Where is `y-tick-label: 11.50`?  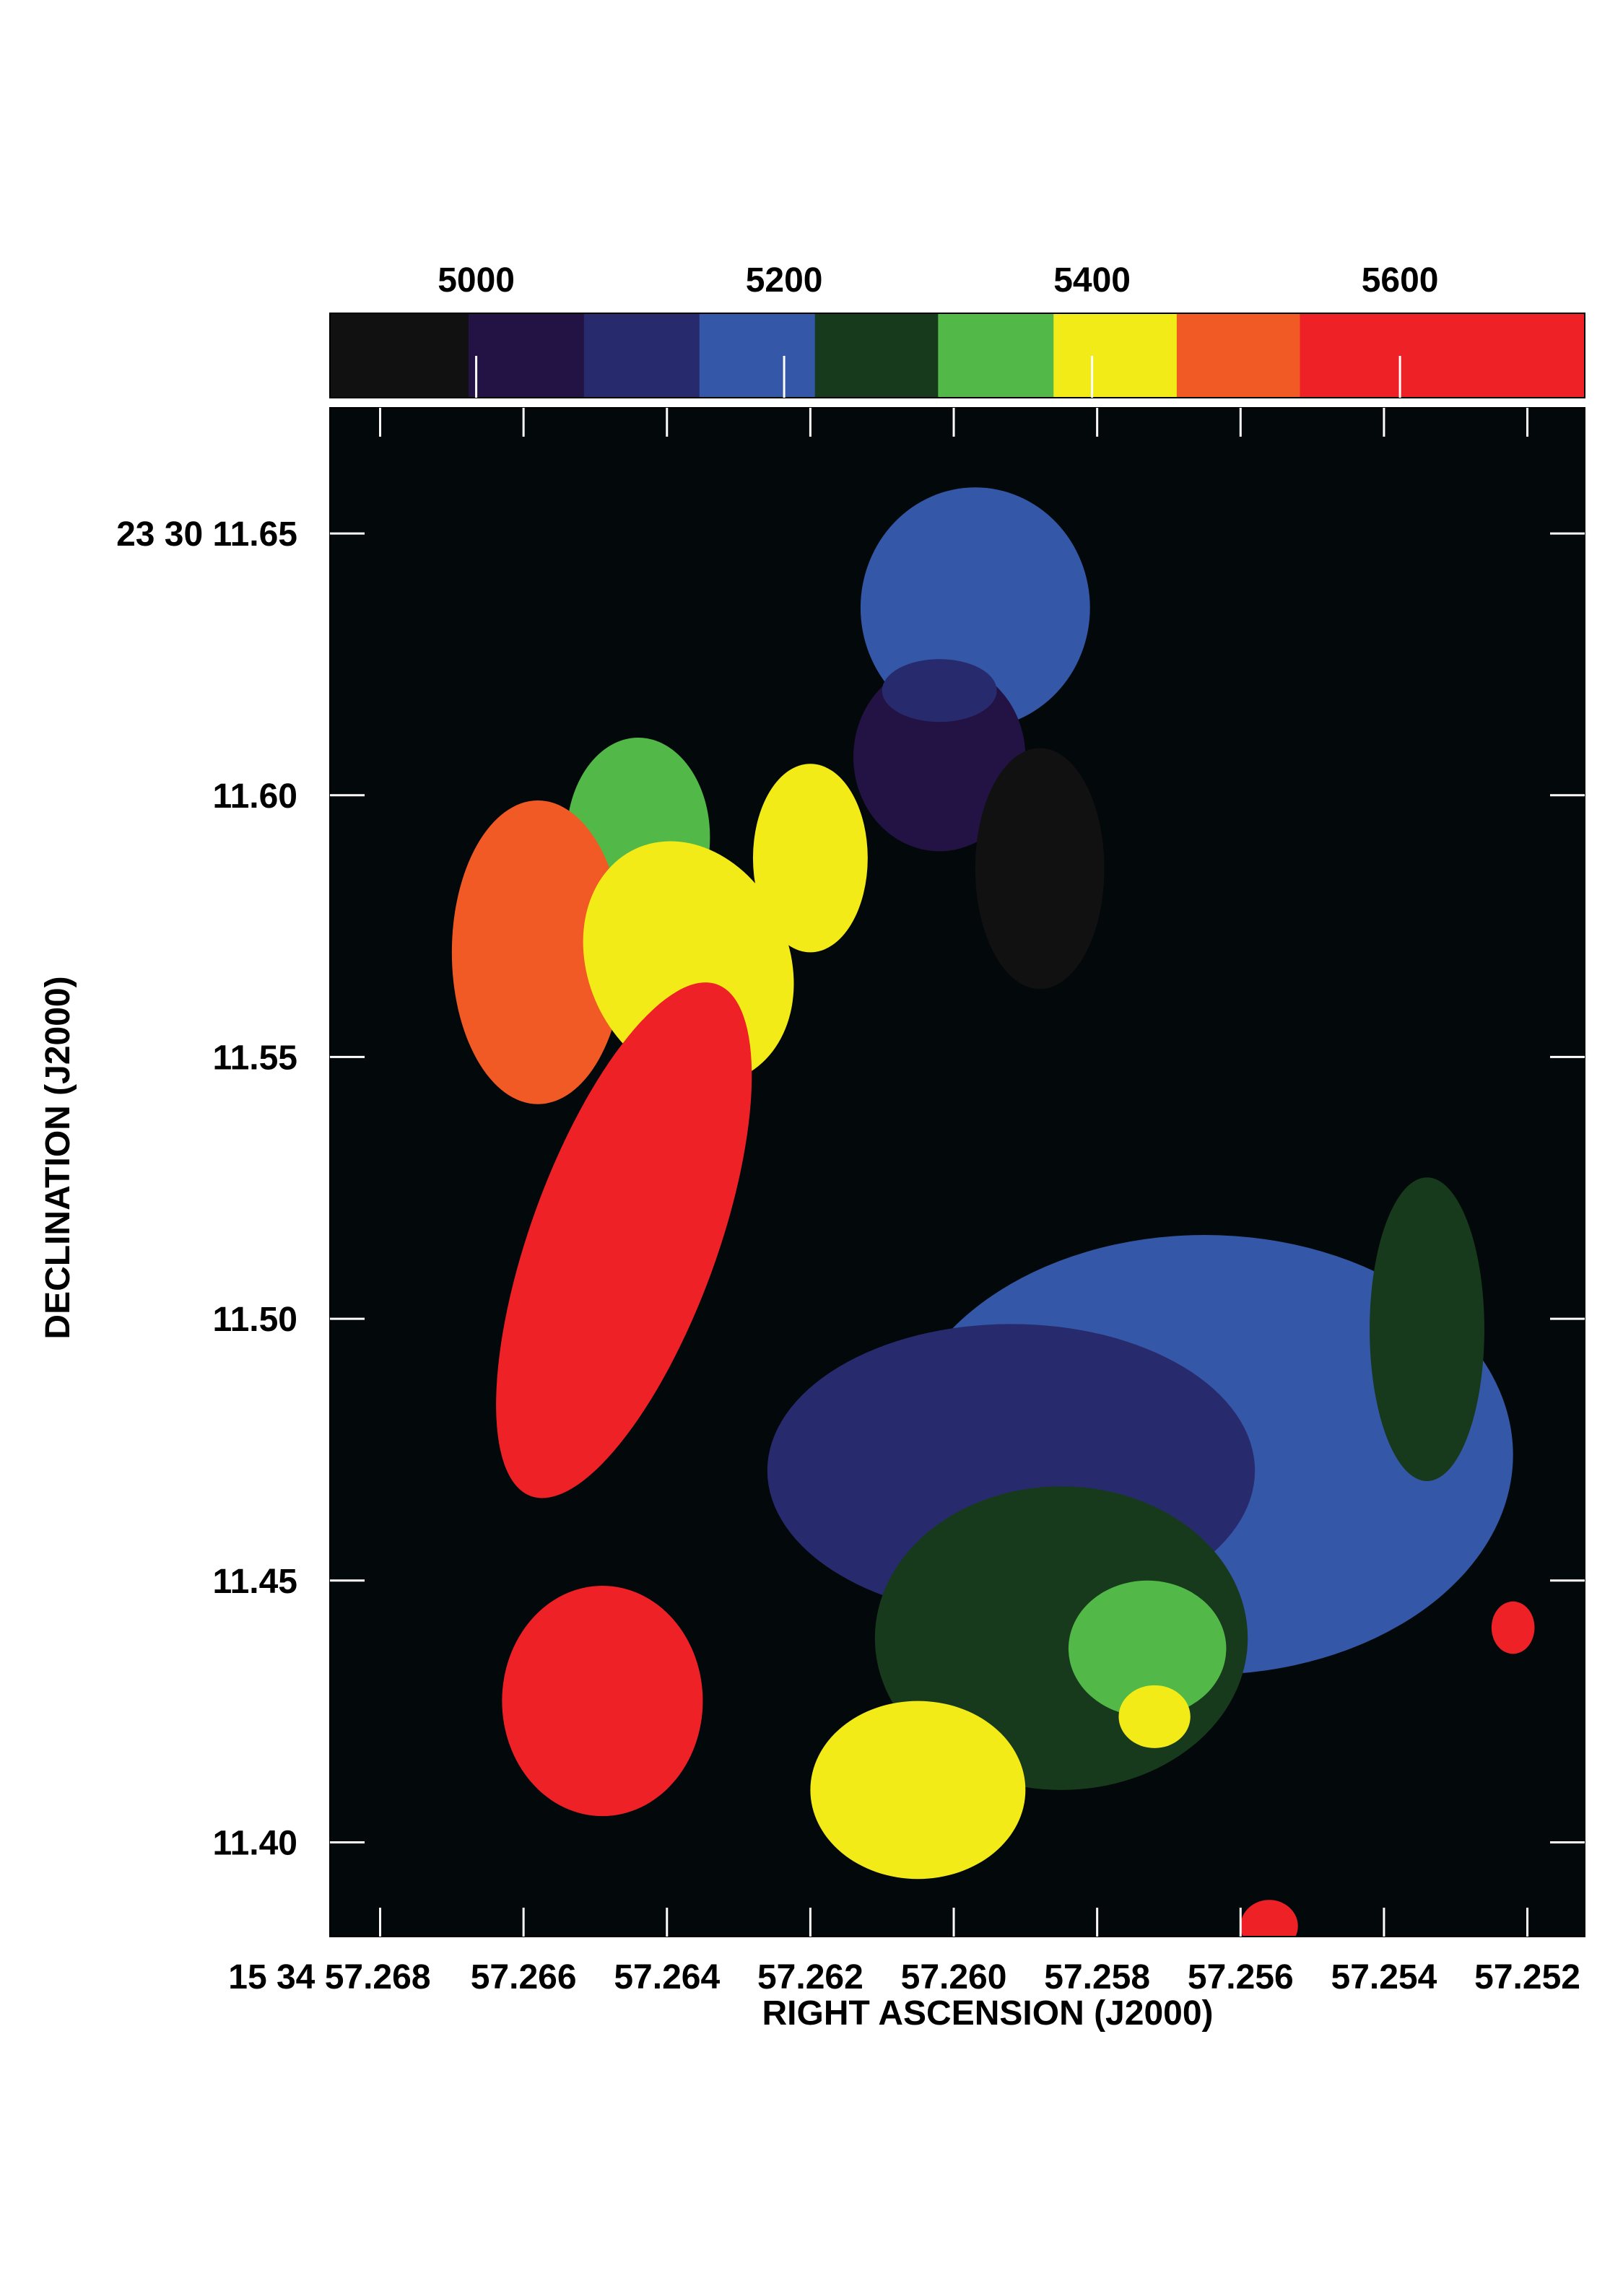
y-tick-label: 11.50 is located at coordinates (255, 1320).